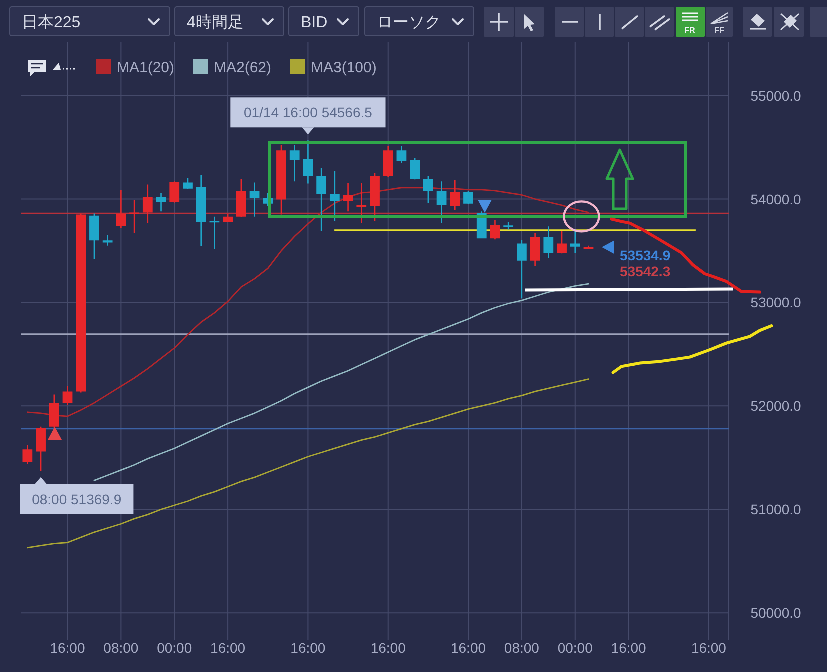  Describe the element at coordinates (344, 68) in the screenshot. I see `legend-label: MA3(100)` at that location.